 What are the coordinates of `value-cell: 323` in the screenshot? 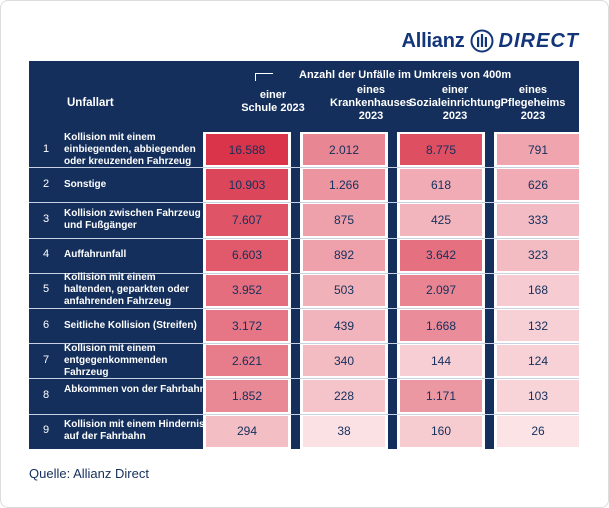 It's located at (538, 255).